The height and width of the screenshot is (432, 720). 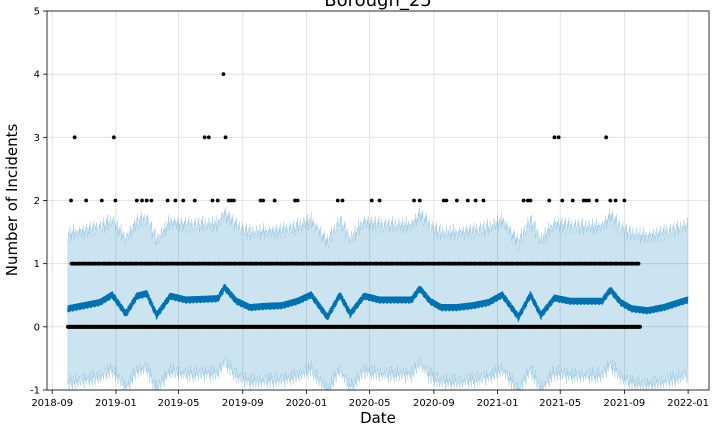 I want to click on x-tick-label: 2021-05, so click(x=560, y=403).